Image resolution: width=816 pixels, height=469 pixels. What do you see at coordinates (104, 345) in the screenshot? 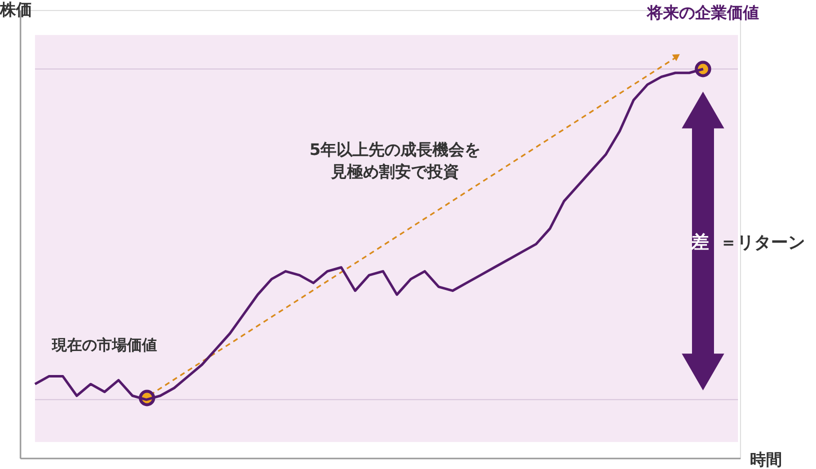
I see `annotation: 現在の市場価値` at bounding box center [104, 345].